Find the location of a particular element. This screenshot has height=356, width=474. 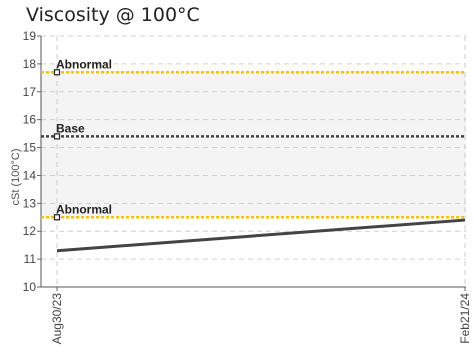

y-tick-label: 15 is located at coordinates (30, 148).